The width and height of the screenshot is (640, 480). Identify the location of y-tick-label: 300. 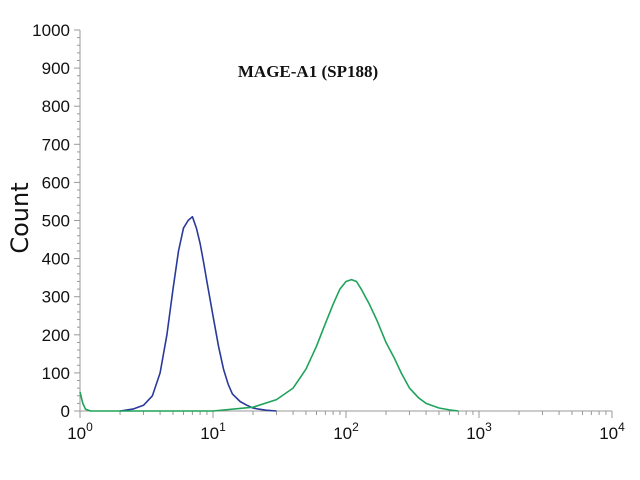
(56, 297).